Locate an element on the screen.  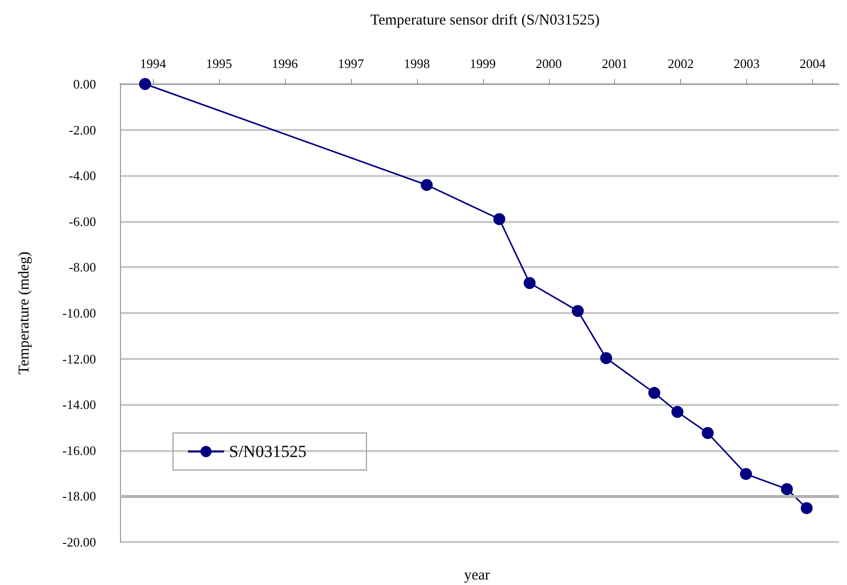
y-tick-label: -20.00 is located at coordinates (79, 542).